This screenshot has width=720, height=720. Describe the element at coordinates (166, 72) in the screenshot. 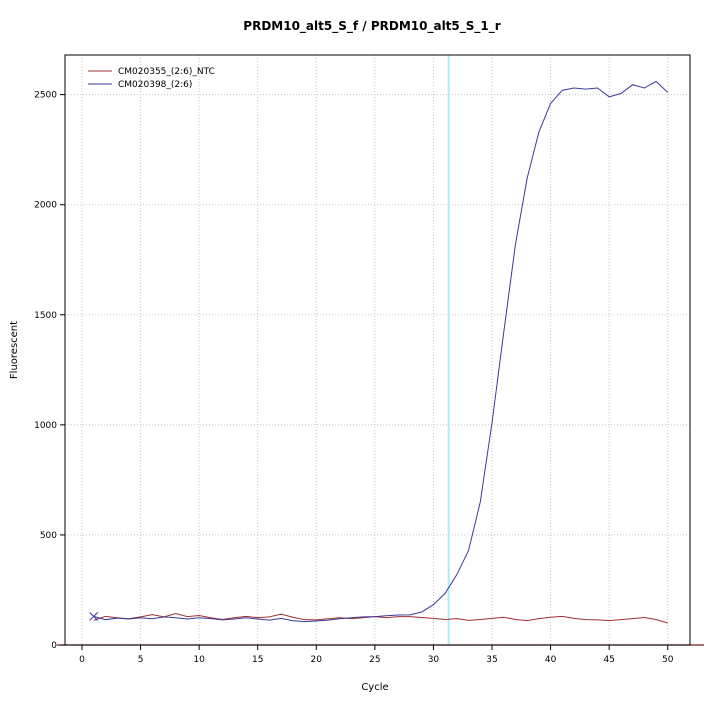

I see `legend-label-ntc: CM020355_(2:6)_NTC` at that location.